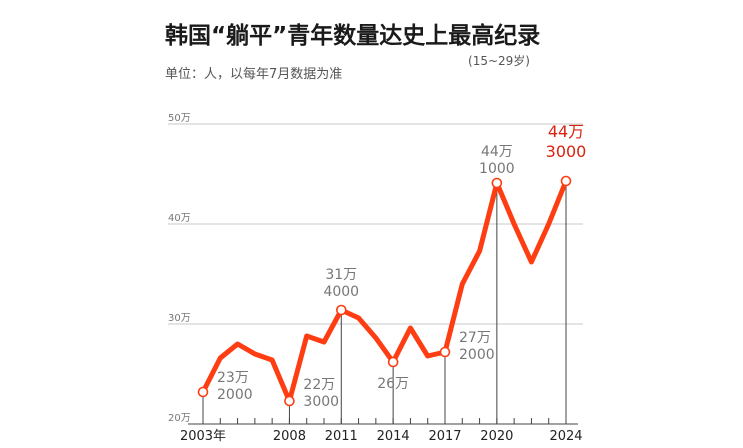 The image size is (743, 448). What do you see at coordinates (444, 436) in the screenshot?
I see `x-tick-label: 2017` at bounding box center [444, 436].